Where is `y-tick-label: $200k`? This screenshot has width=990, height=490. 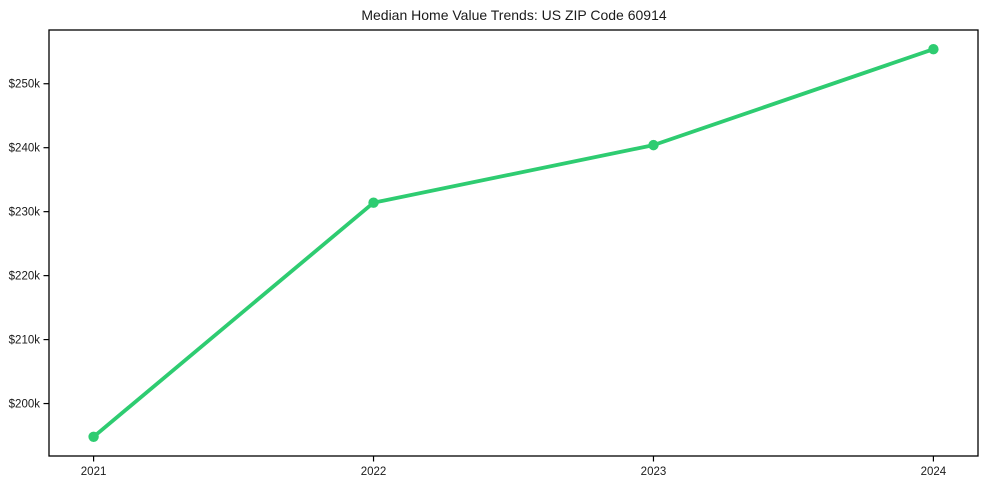
y-tick-label: $200k is located at coordinates (25, 405).